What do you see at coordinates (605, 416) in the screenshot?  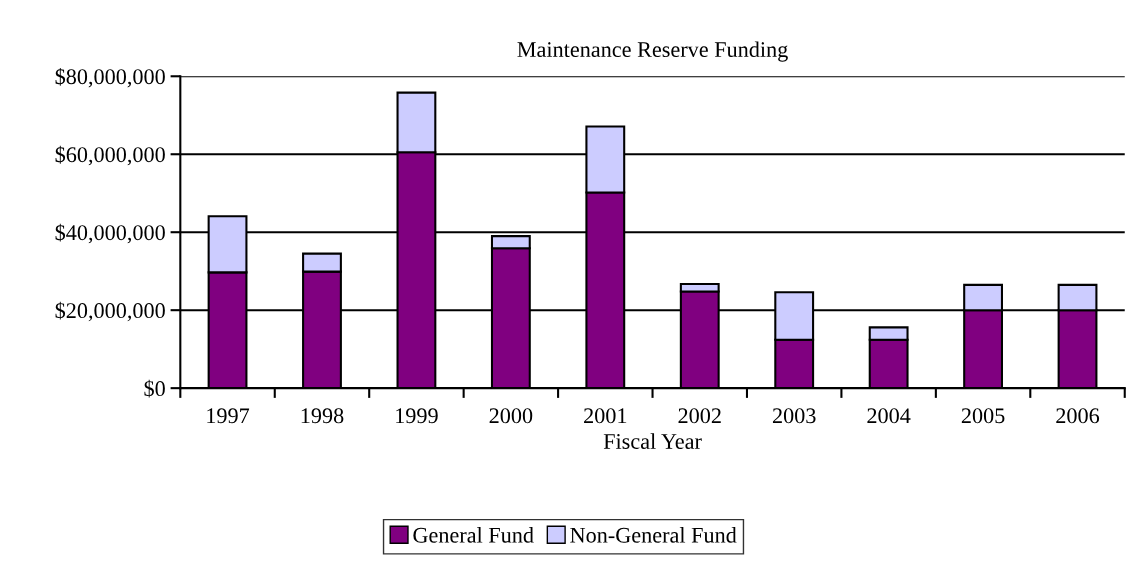 I see `x-tick-label: 2001` at bounding box center [605, 416].